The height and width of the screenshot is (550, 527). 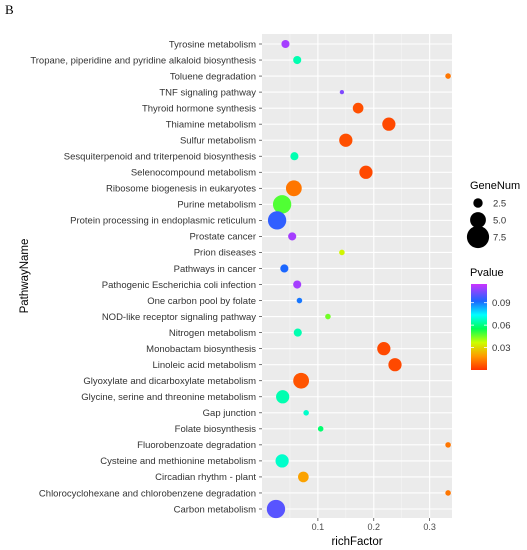 What do you see at coordinates (196, 445) in the screenshot?
I see `y-tick-label: Fluorobenzoate degradation` at bounding box center [196, 445].